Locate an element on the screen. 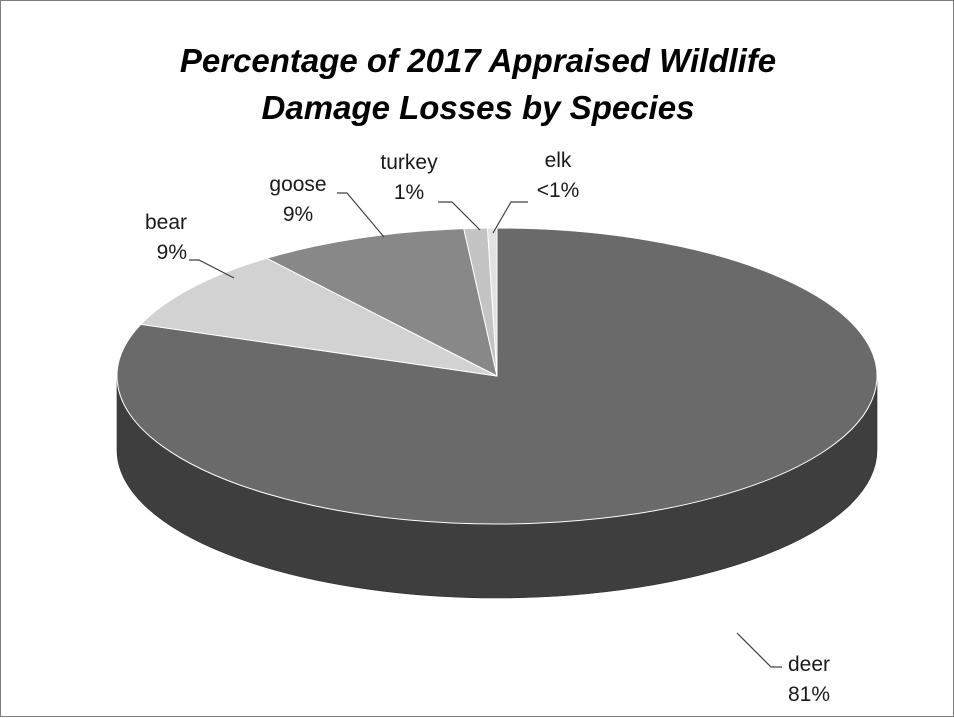 This screenshot has height=718, width=954. data-label-goose: goose 9% is located at coordinates (297, 199).